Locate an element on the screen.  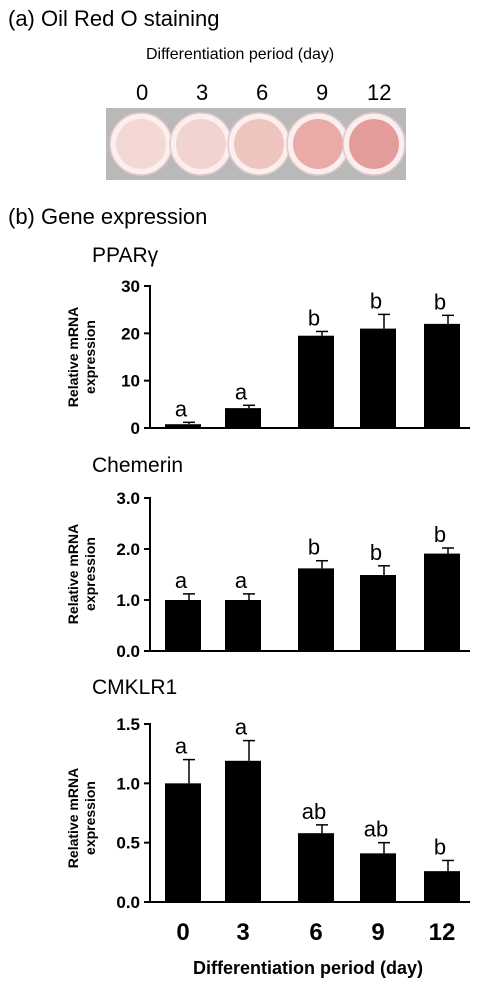
culture-dish-photo is located at coordinates (256, 144).